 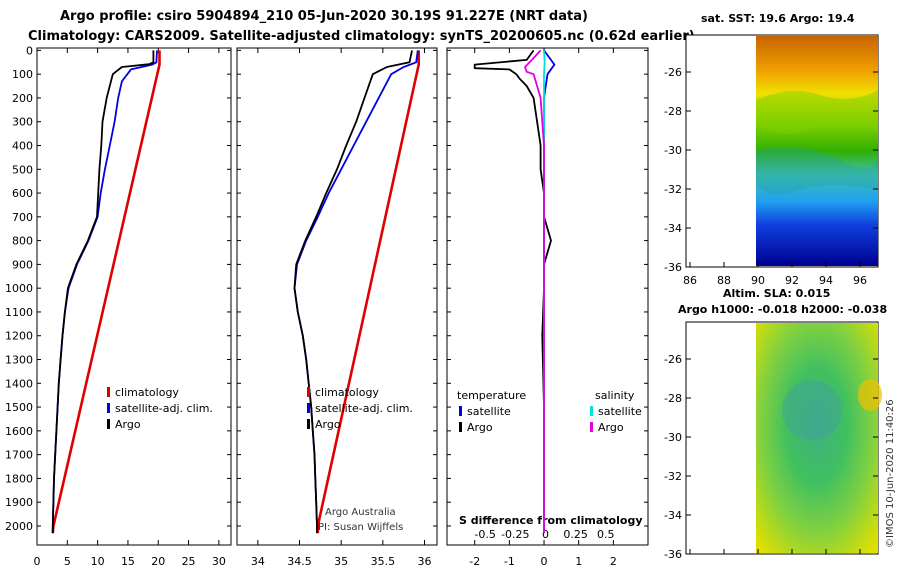 What do you see at coordinates (19, 312) in the screenshot?
I see `depth-tick-label: 1100` at bounding box center [19, 312].